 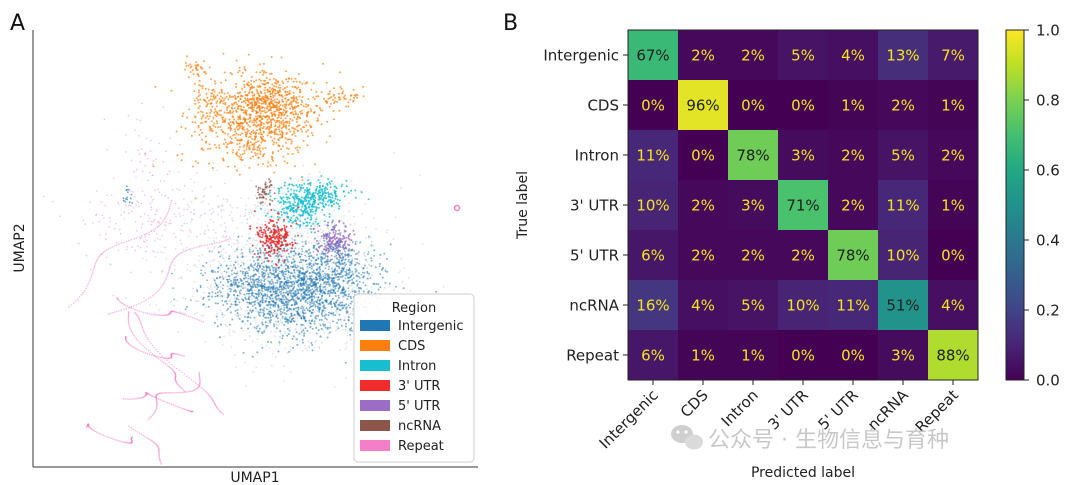 I want to click on matrix-cell-value: 88%, so click(x=952, y=356).